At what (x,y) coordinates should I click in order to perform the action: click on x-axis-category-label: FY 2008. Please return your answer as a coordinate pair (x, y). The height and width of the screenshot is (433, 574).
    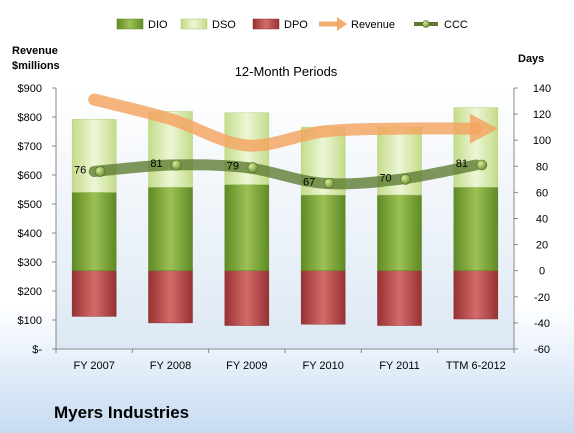
    Looking at the image, I should click on (170, 366).